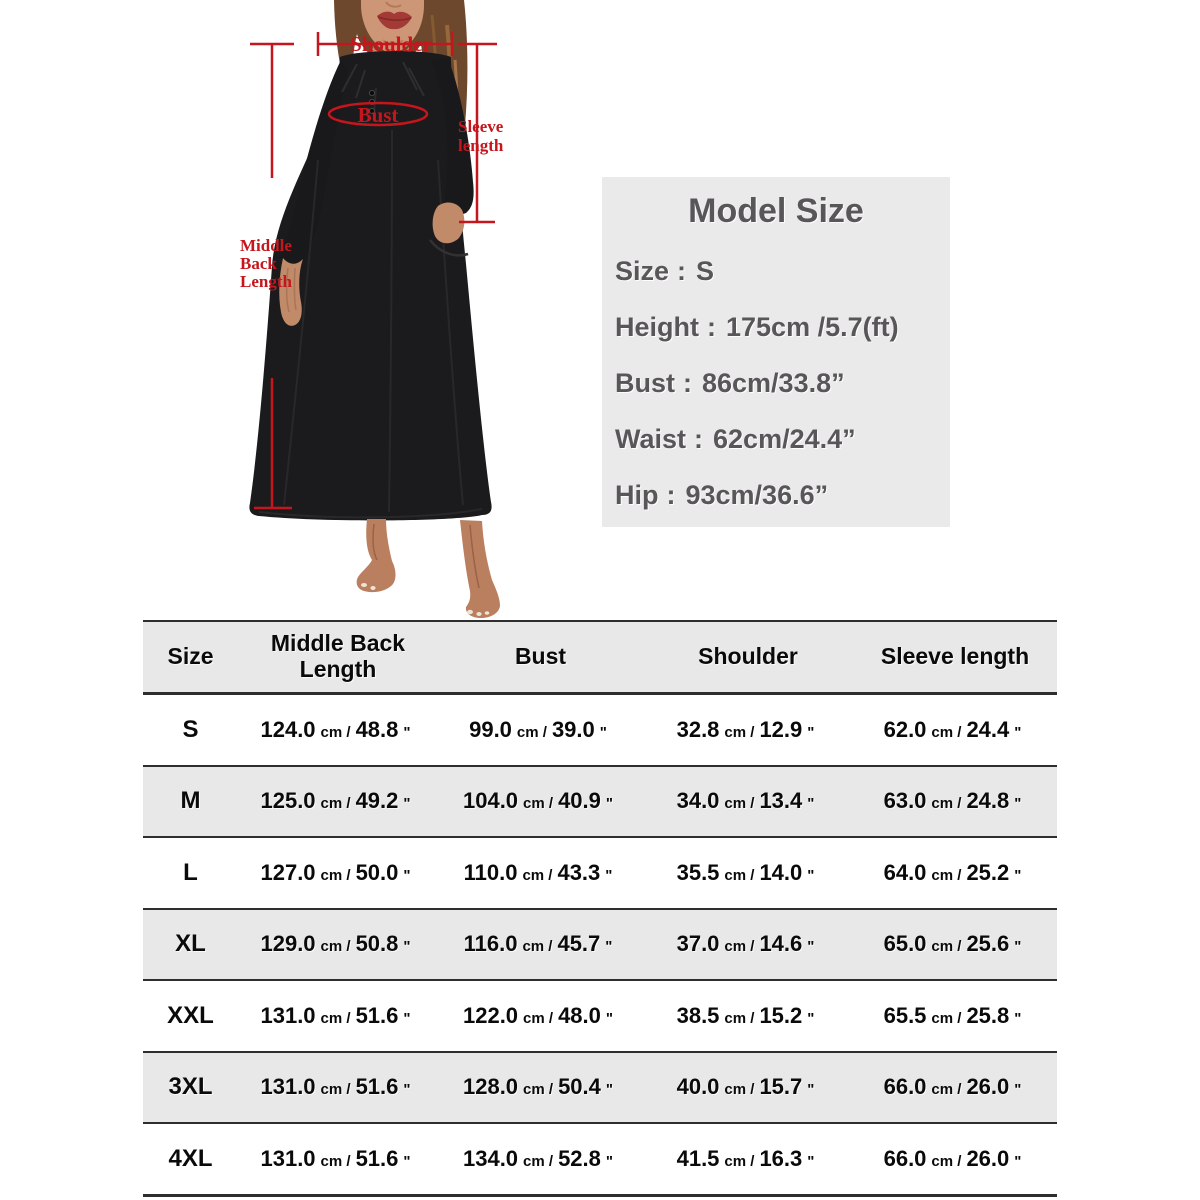  What do you see at coordinates (579, 801) in the screenshot?
I see `inch-value: 40.9` at bounding box center [579, 801].